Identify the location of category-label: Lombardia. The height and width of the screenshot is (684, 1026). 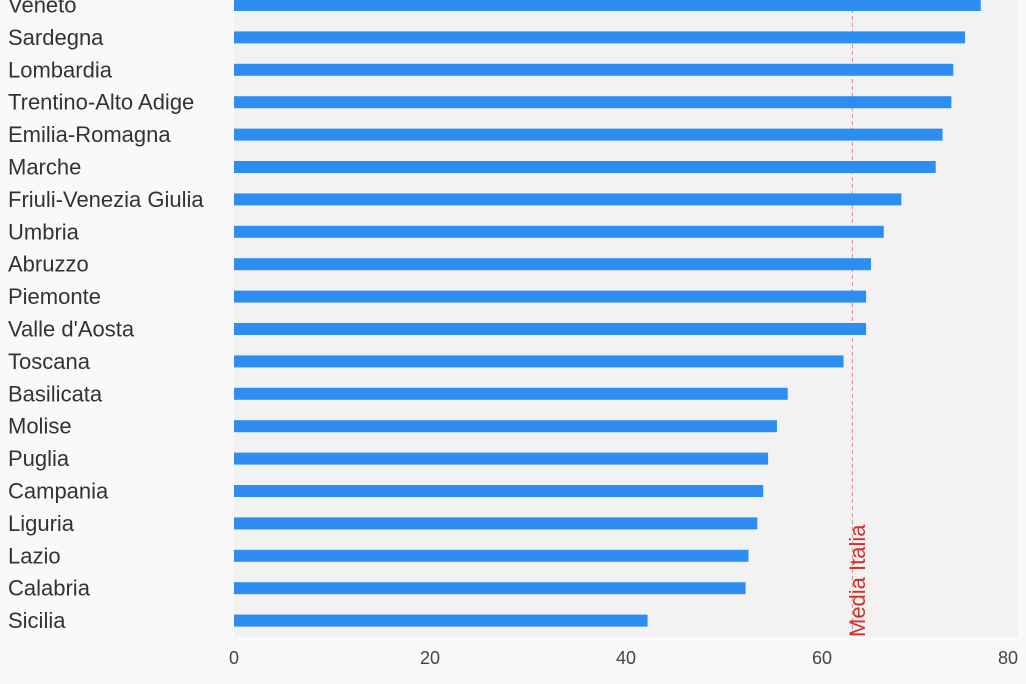
(60, 69).